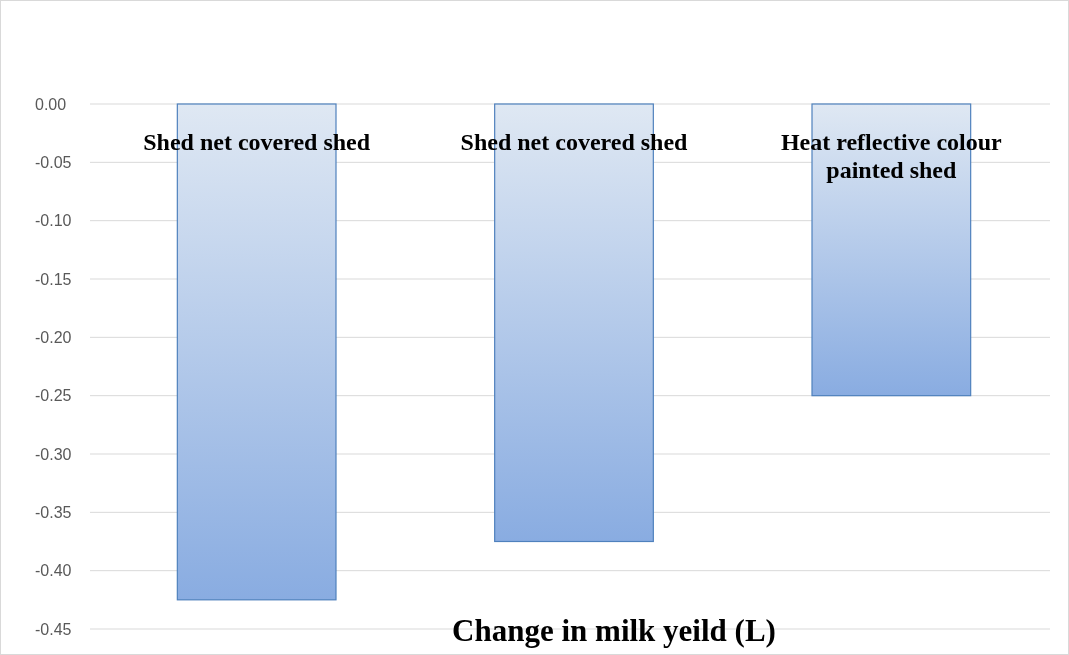 The height and width of the screenshot is (655, 1069). I want to click on y-tick-label: 0.00, so click(51, 104).